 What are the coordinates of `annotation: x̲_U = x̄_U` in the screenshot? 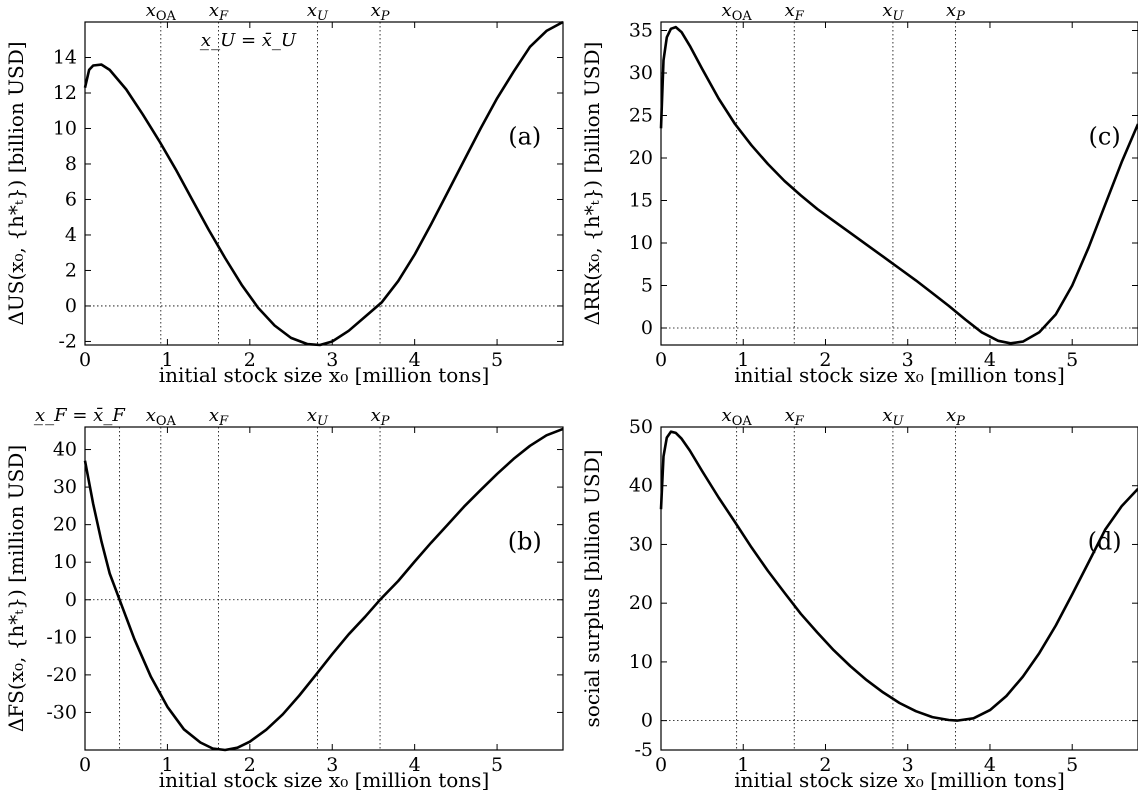 It's located at (248, 40).